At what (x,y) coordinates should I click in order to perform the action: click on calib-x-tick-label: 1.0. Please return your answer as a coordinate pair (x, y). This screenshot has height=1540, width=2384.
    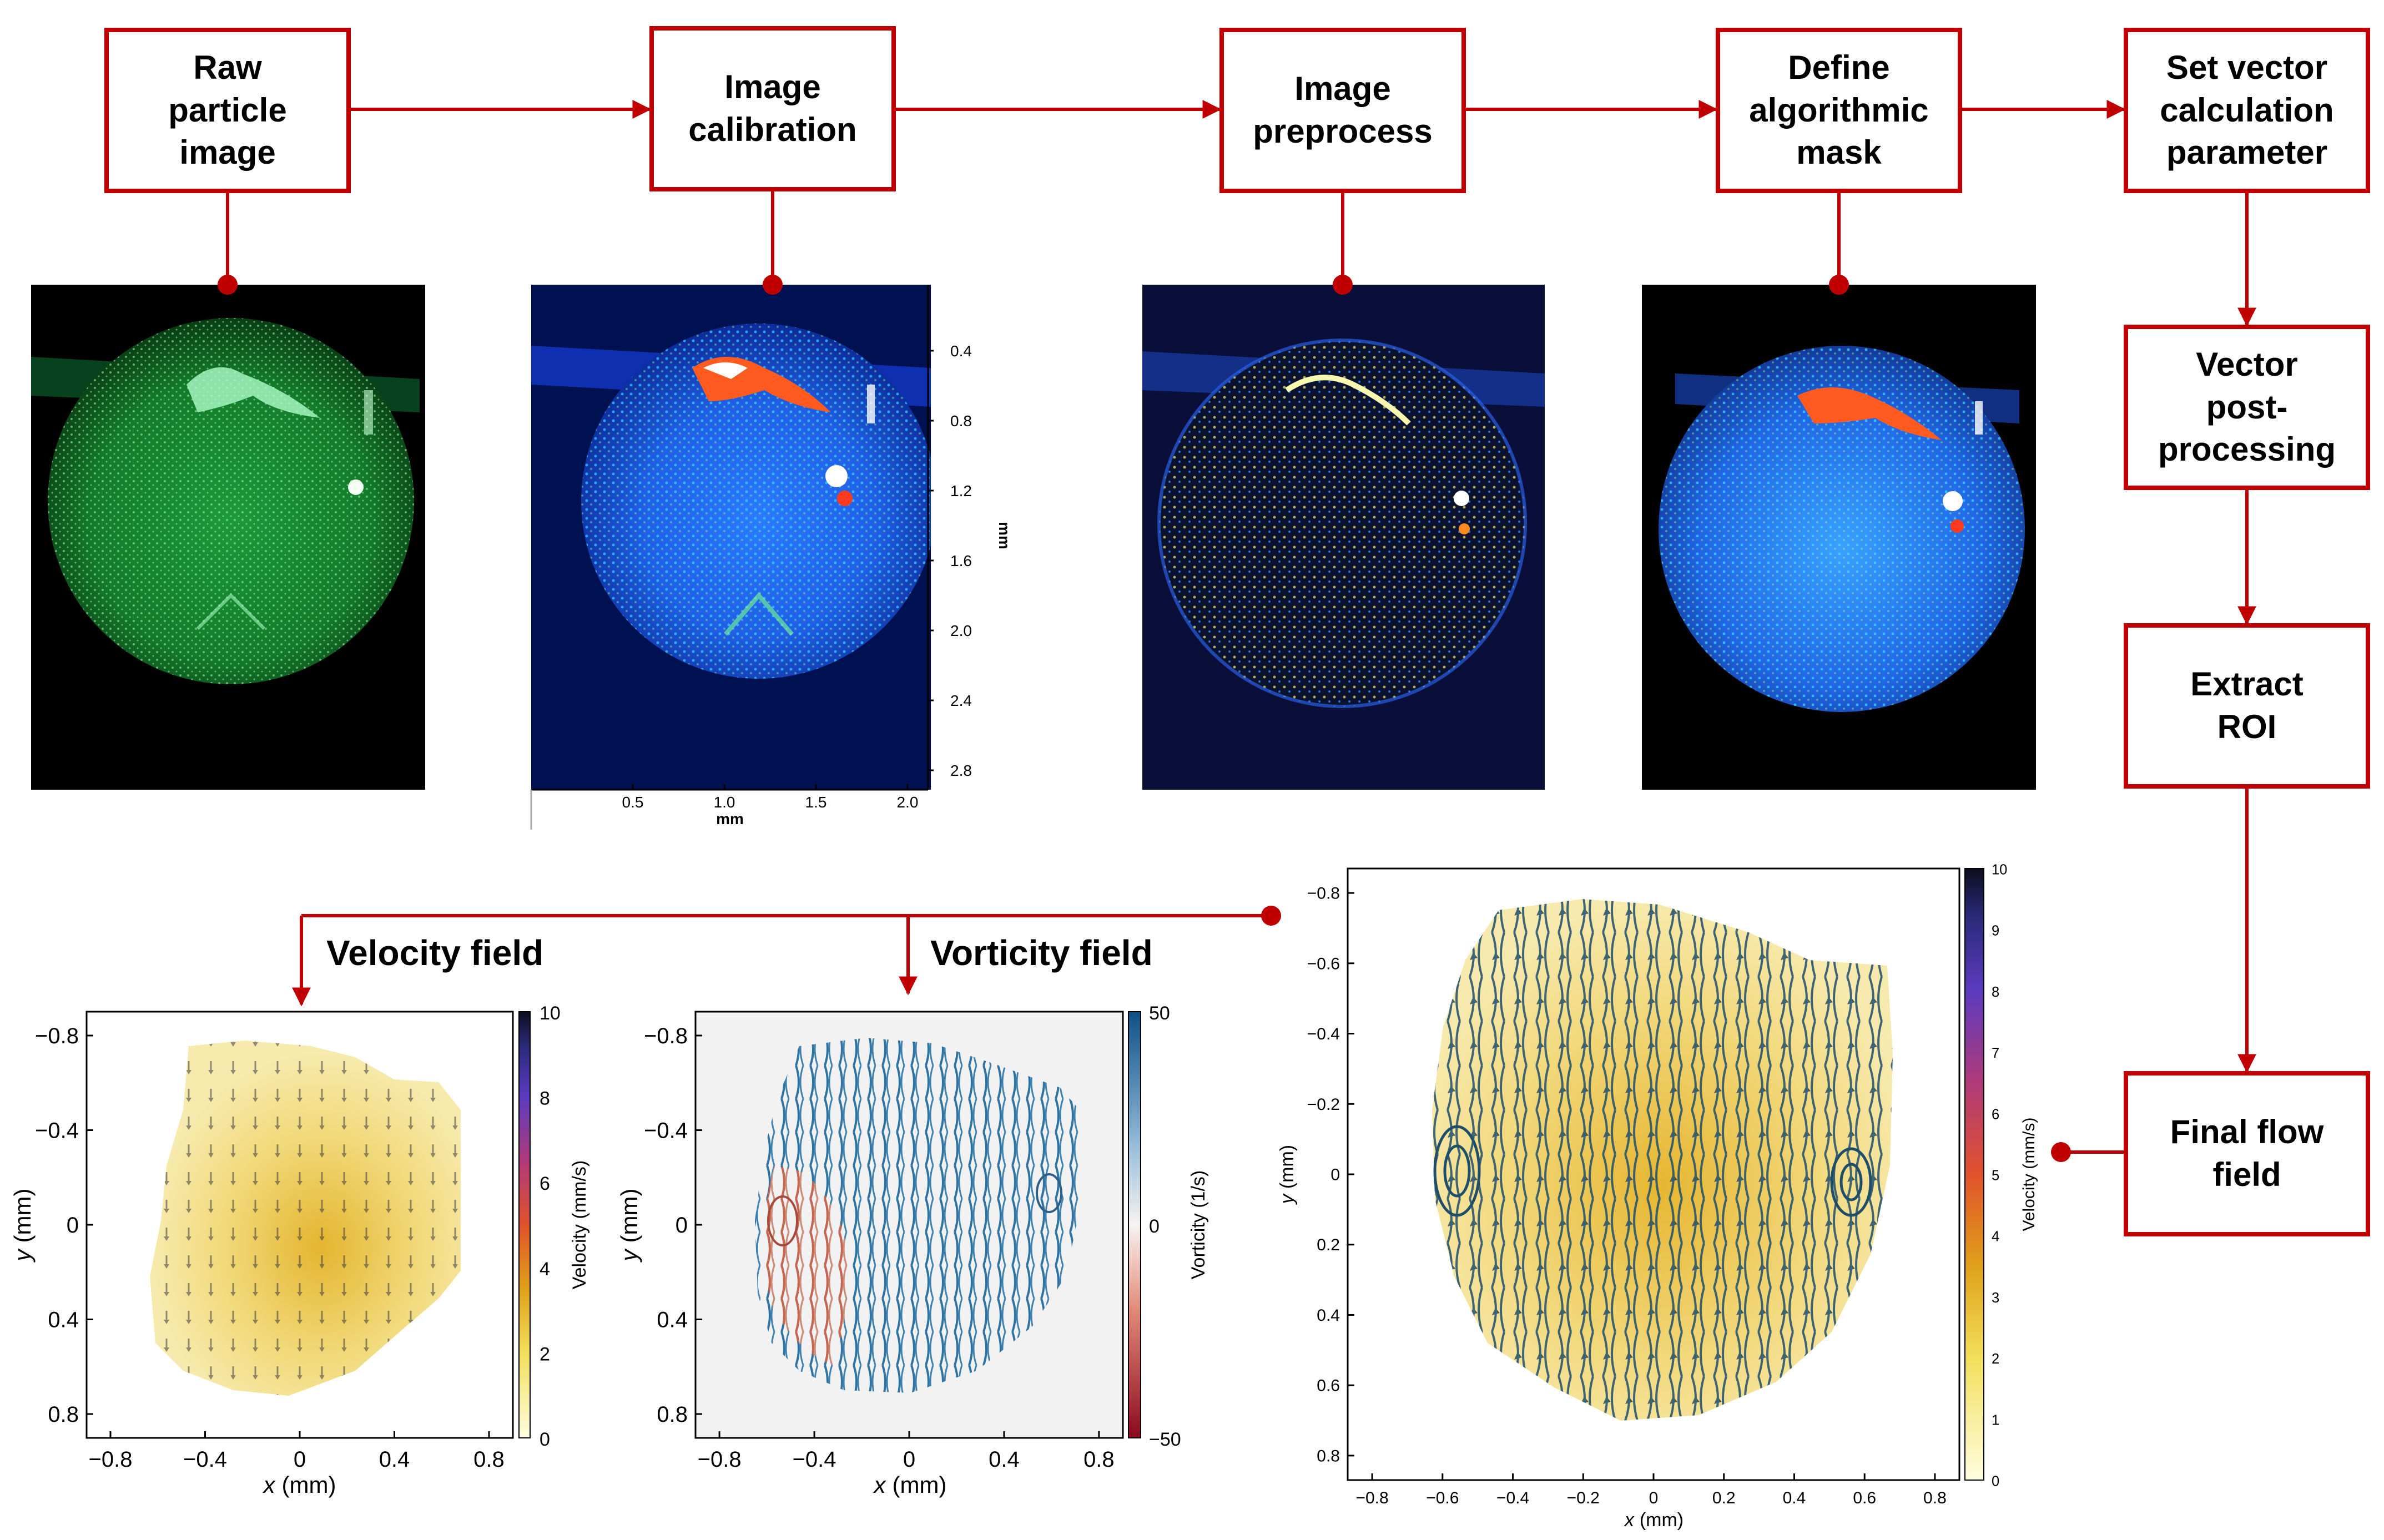
    Looking at the image, I should click on (724, 802).